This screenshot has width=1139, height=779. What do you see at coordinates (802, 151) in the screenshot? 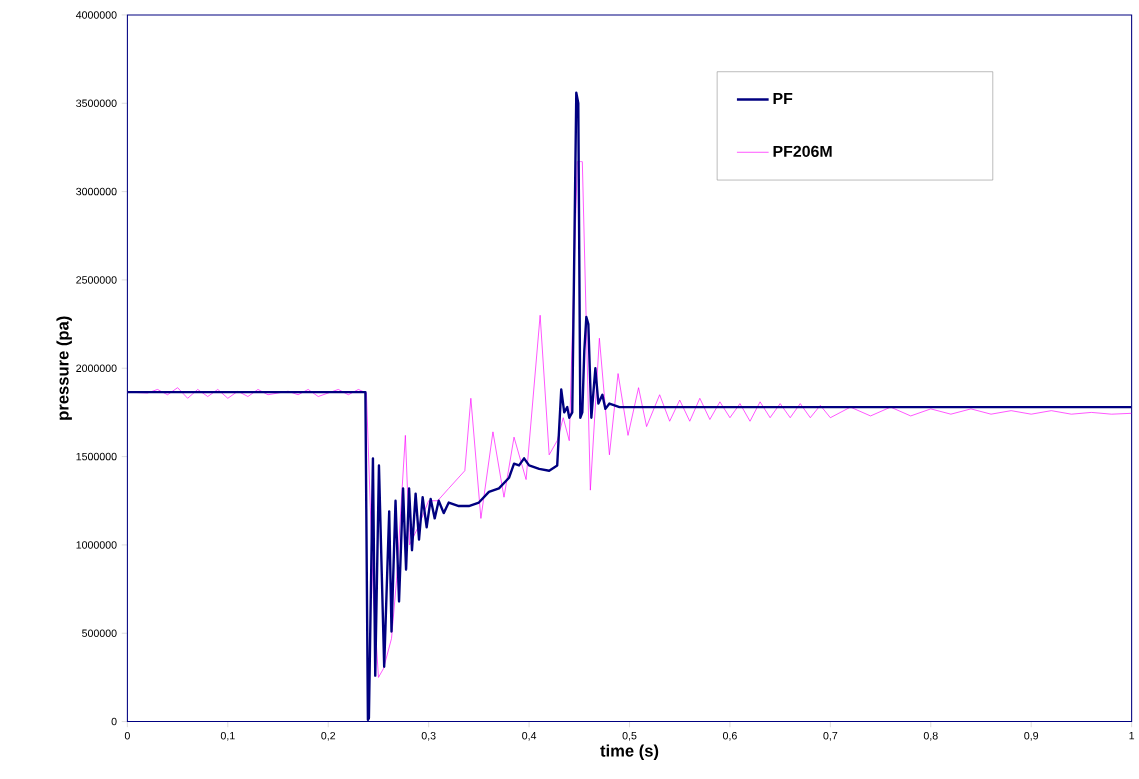
I see `legend-label: PF206M` at bounding box center [802, 151].